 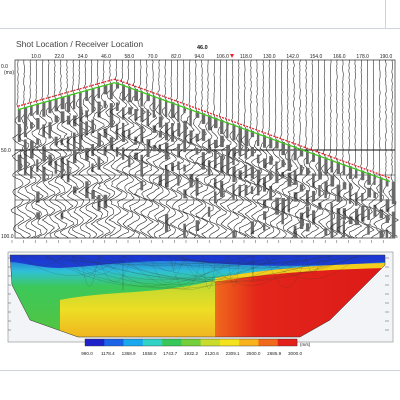 What do you see at coordinates (7, 237) in the screenshot?
I see `time-tick-label: 100.0` at bounding box center [7, 237].